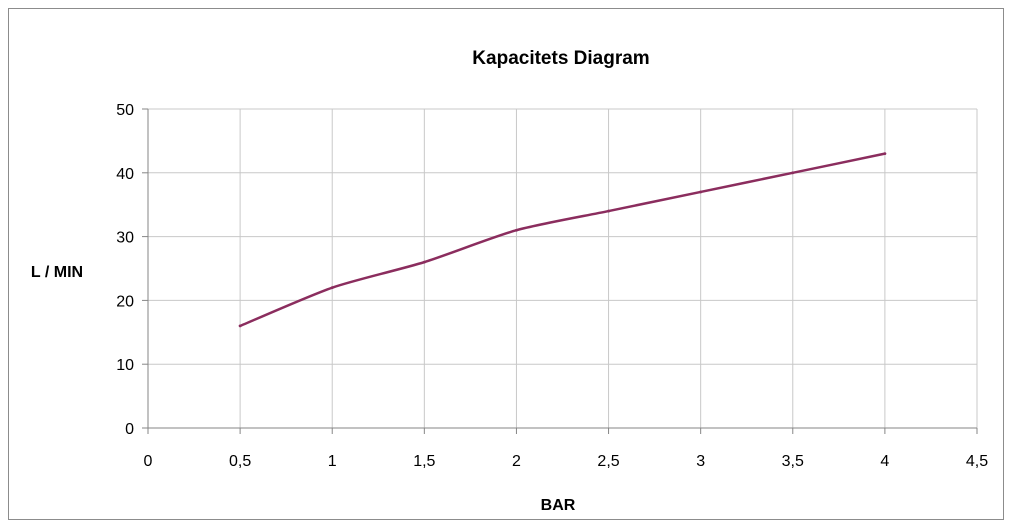 The image size is (1016, 530). What do you see at coordinates (700, 461) in the screenshot?
I see `x-tick-label-6: 3` at bounding box center [700, 461].